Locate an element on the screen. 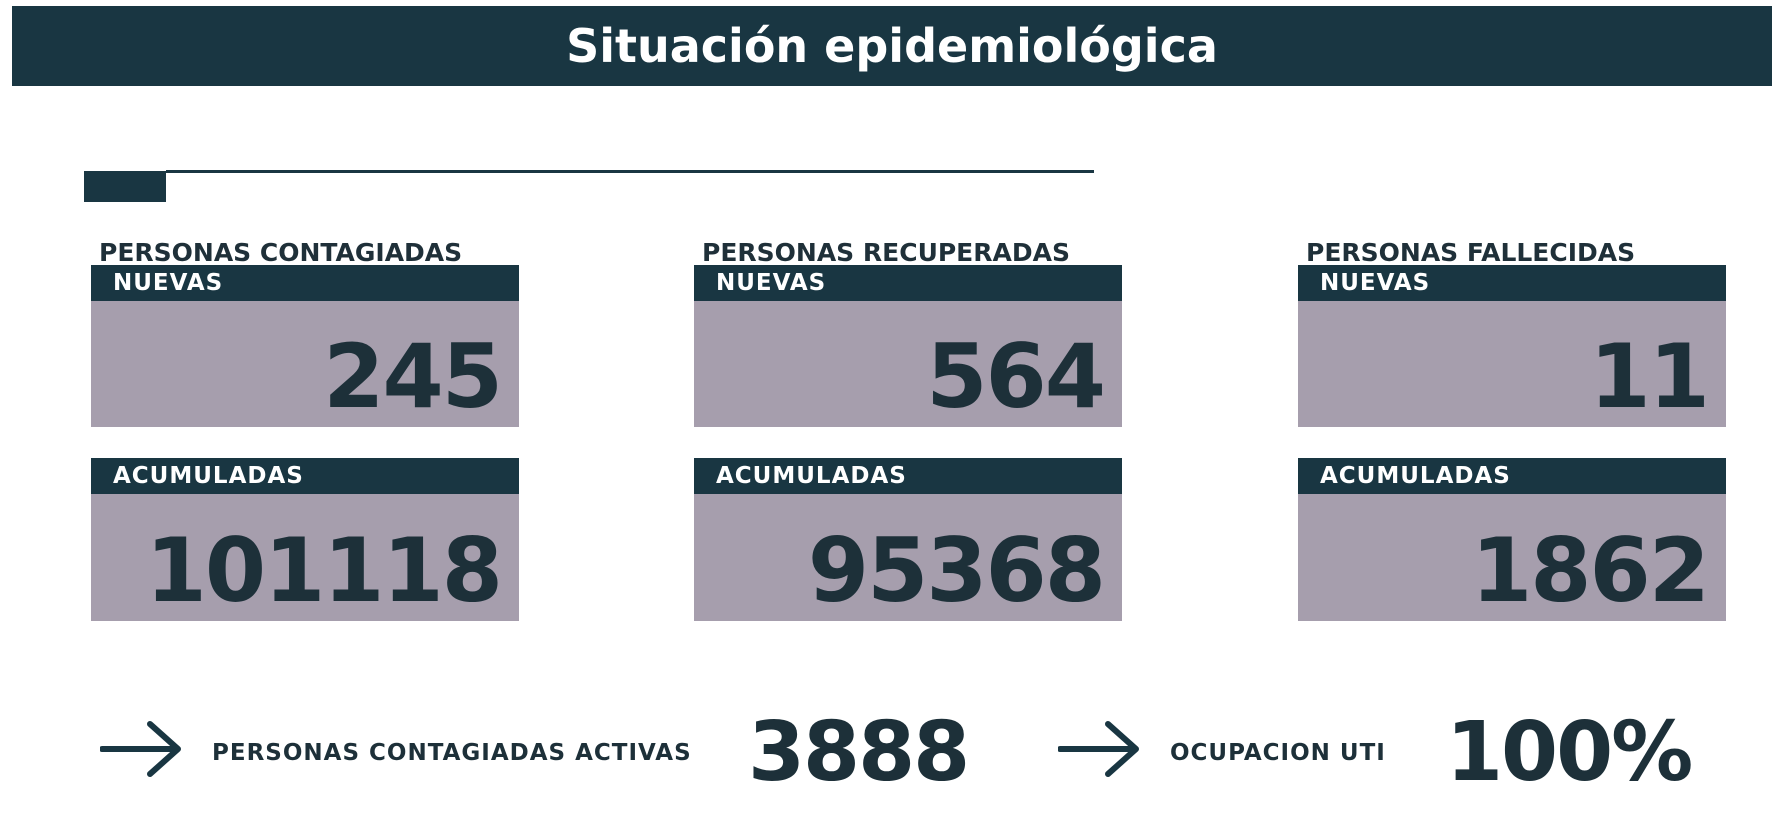 This screenshot has width=1785, height=813. section-title-fallecidas: PERSONAS FALLECIDAS is located at coordinates (1471, 252).